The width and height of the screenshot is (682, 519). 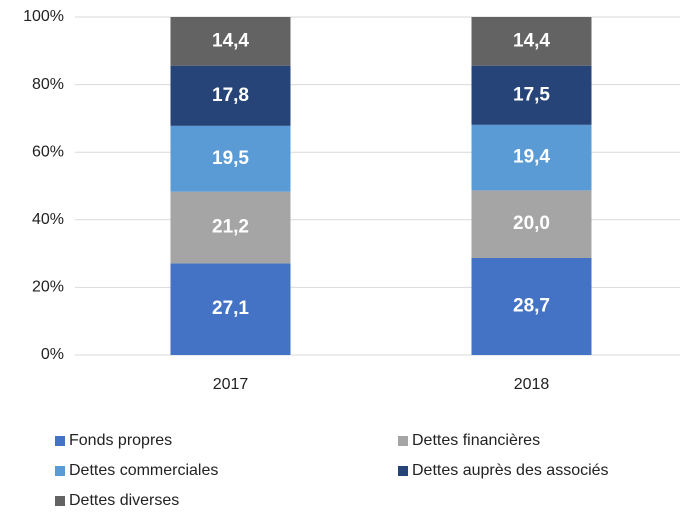 I want to click on value-label: 17,8, so click(x=230, y=95).